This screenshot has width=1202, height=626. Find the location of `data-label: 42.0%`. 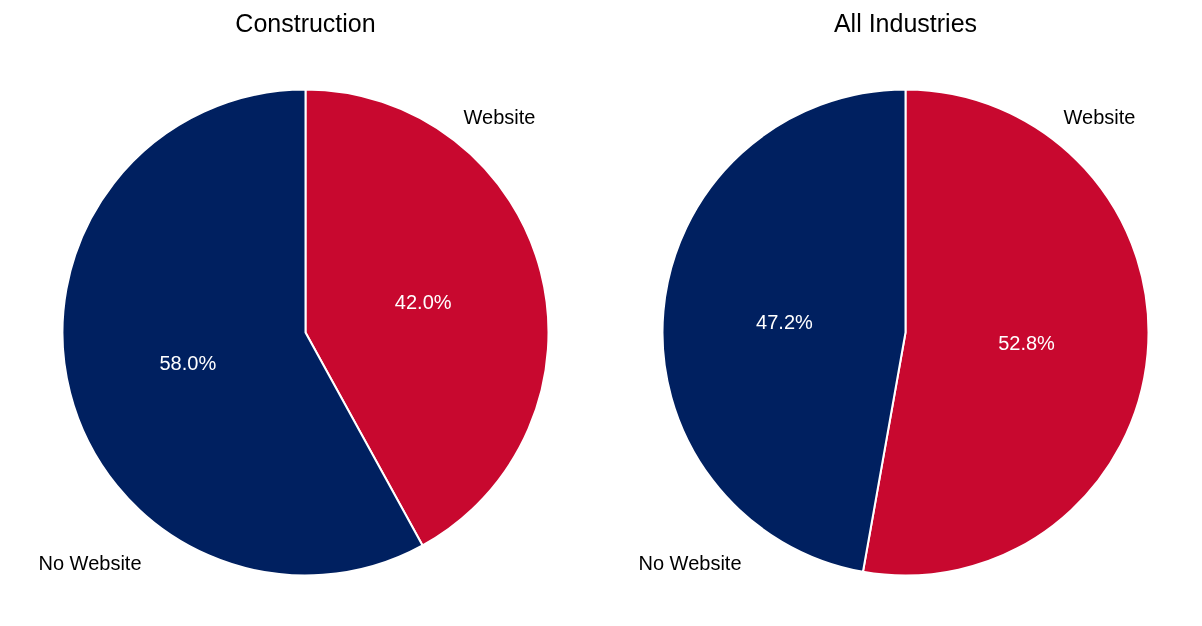

data-label: 42.0% is located at coordinates (423, 302).